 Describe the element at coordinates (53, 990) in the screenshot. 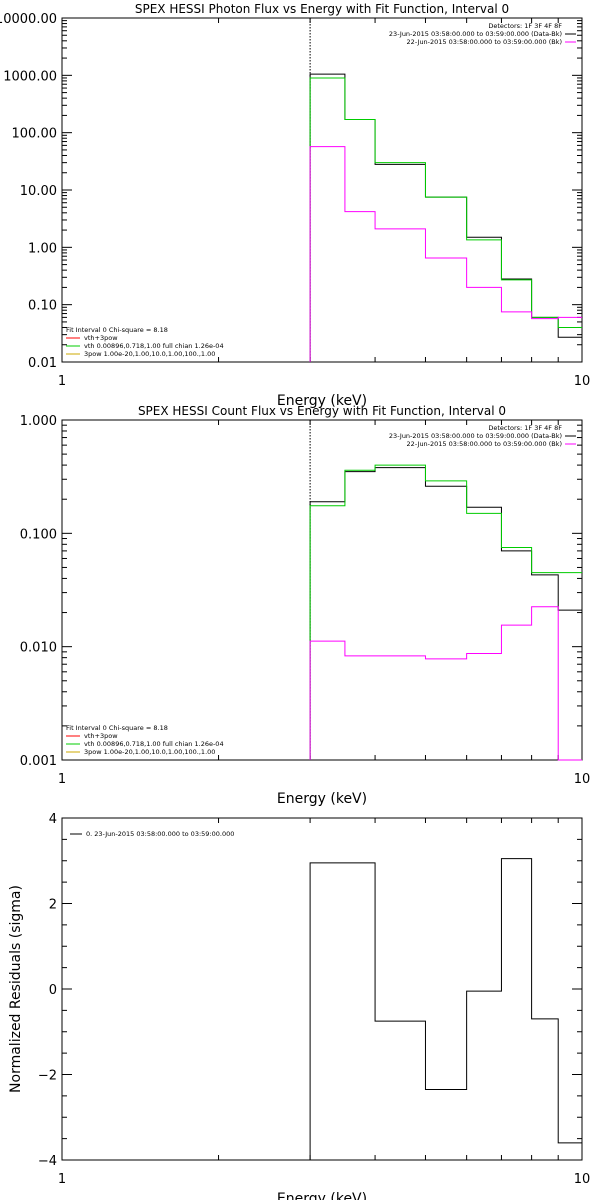

I see `y-tick-label: 0` at that location.